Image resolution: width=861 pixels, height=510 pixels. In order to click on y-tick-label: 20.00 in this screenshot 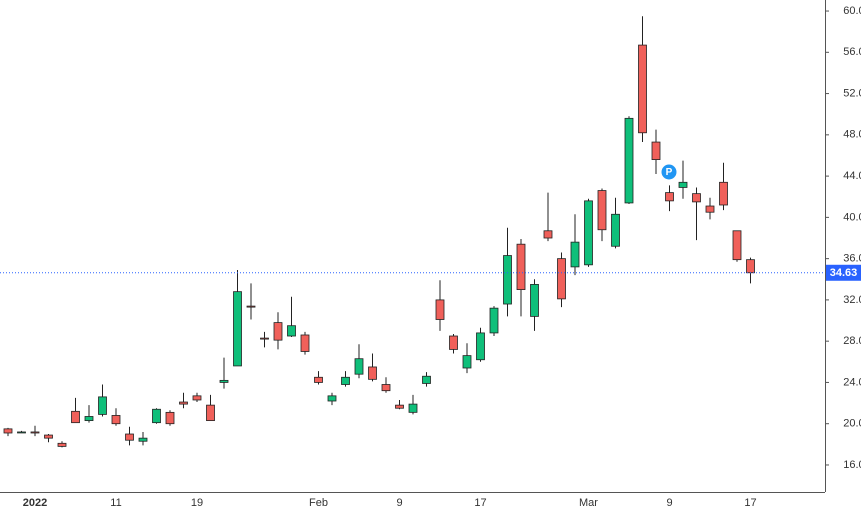, I will do `click(852, 424)`.